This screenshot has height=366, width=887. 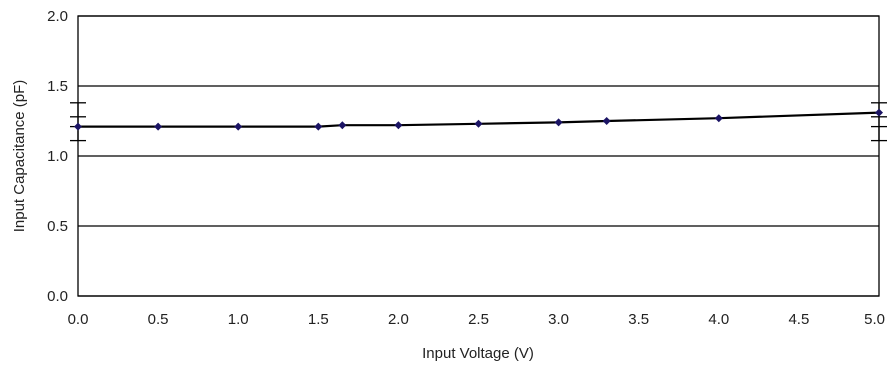 I want to click on x-tick-label-5: 2.5, so click(x=478, y=319).